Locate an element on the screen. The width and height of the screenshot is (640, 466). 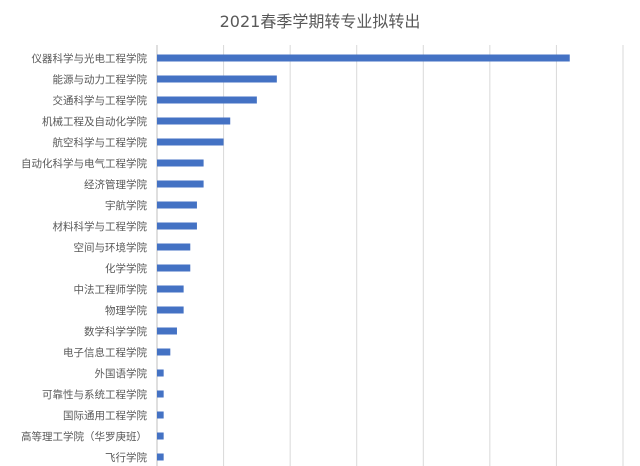
category-label: 飞行学院 is located at coordinates (126, 457).